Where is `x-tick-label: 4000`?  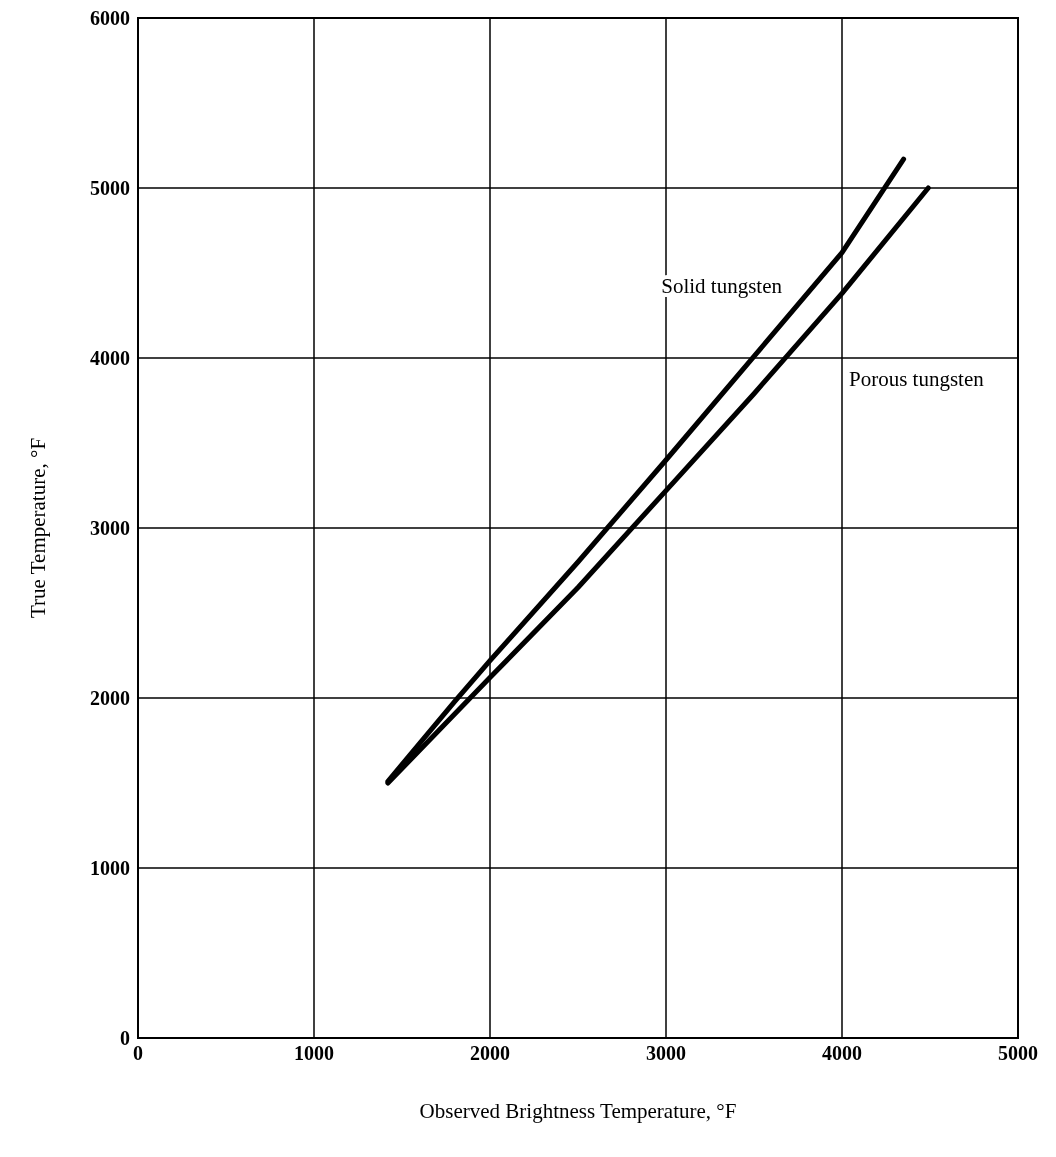 x-tick-label: 4000 is located at coordinates (842, 1053).